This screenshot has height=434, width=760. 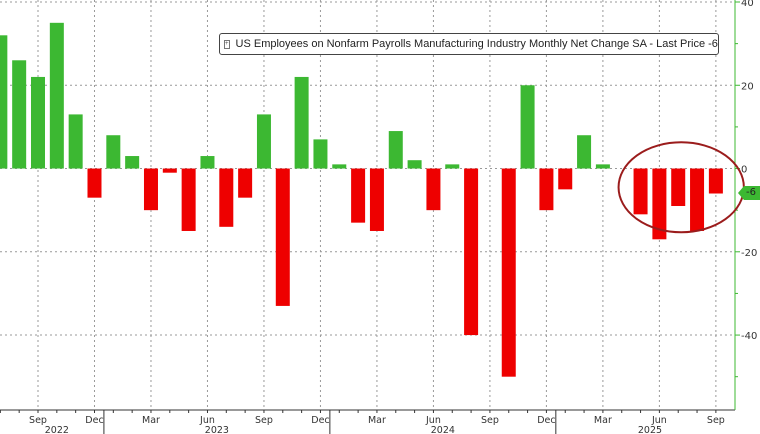 What do you see at coordinates (659, 204) in the screenshot?
I see `bar-jun-2025` at bounding box center [659, 204].